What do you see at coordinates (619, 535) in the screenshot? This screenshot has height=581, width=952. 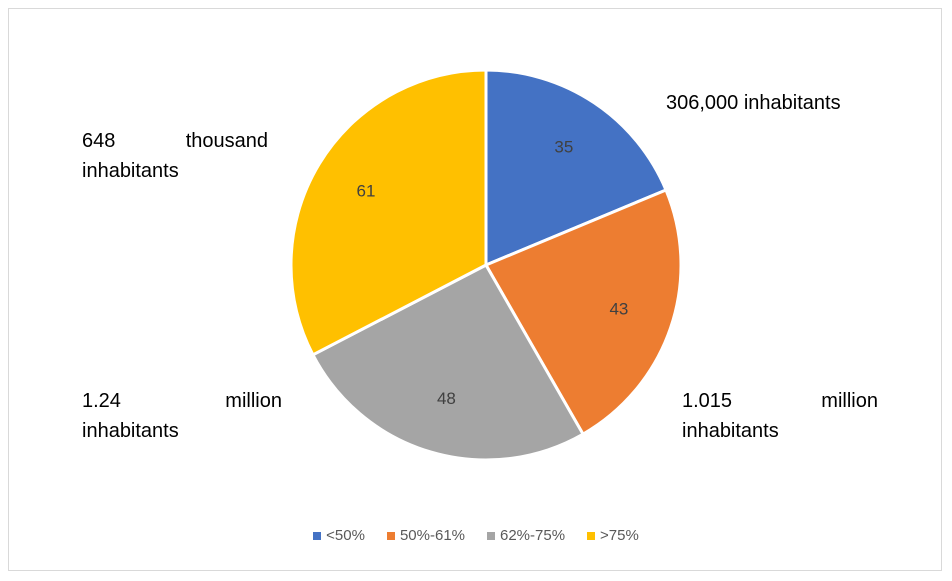 I see `legend-label: >75%` at bounding box center [619, 535].